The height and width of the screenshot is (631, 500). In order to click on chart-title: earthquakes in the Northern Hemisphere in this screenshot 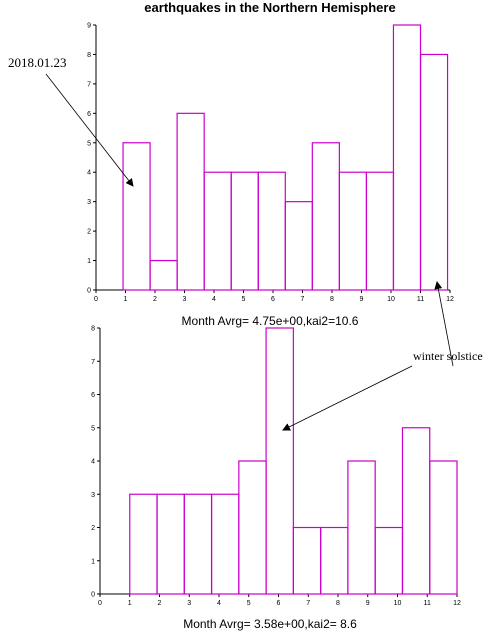, I will do `click(269, 7)`.